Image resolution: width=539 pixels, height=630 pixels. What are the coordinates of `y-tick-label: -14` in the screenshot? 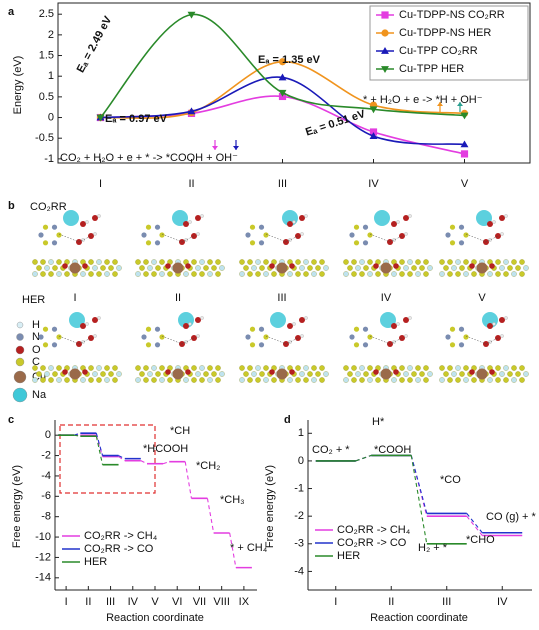 It's located at (43, 578).